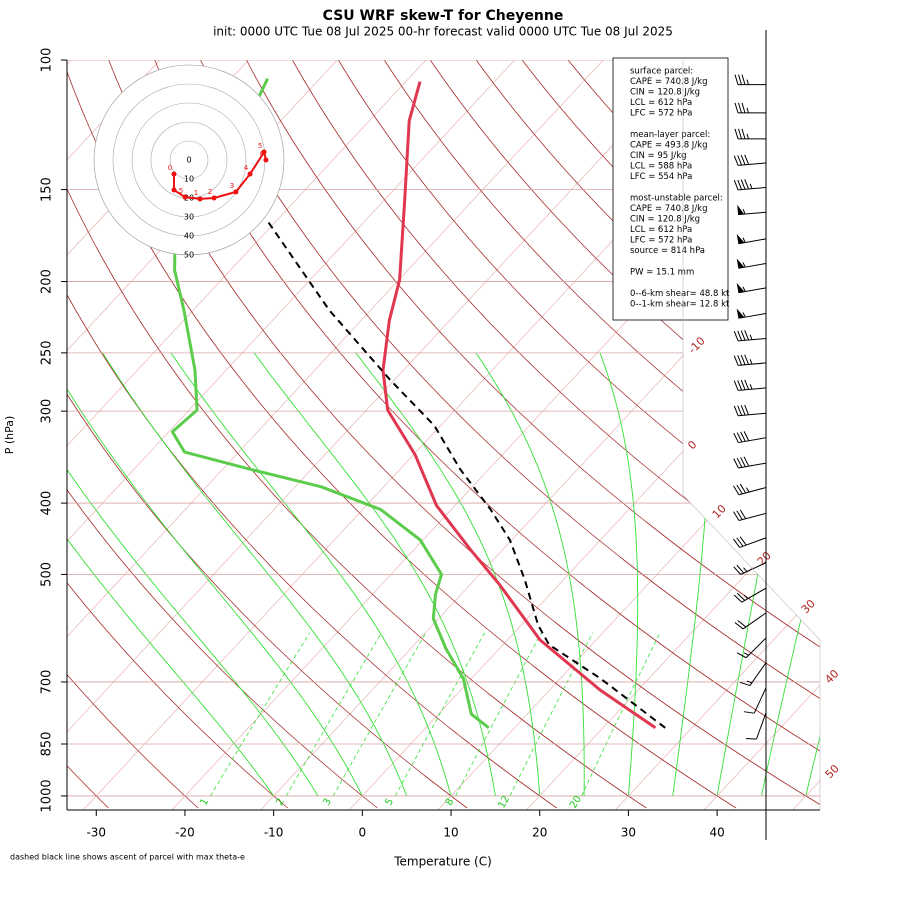 This screenshot has width=900, height=900. I want to click on hodograph-ring, so click(189, 160).